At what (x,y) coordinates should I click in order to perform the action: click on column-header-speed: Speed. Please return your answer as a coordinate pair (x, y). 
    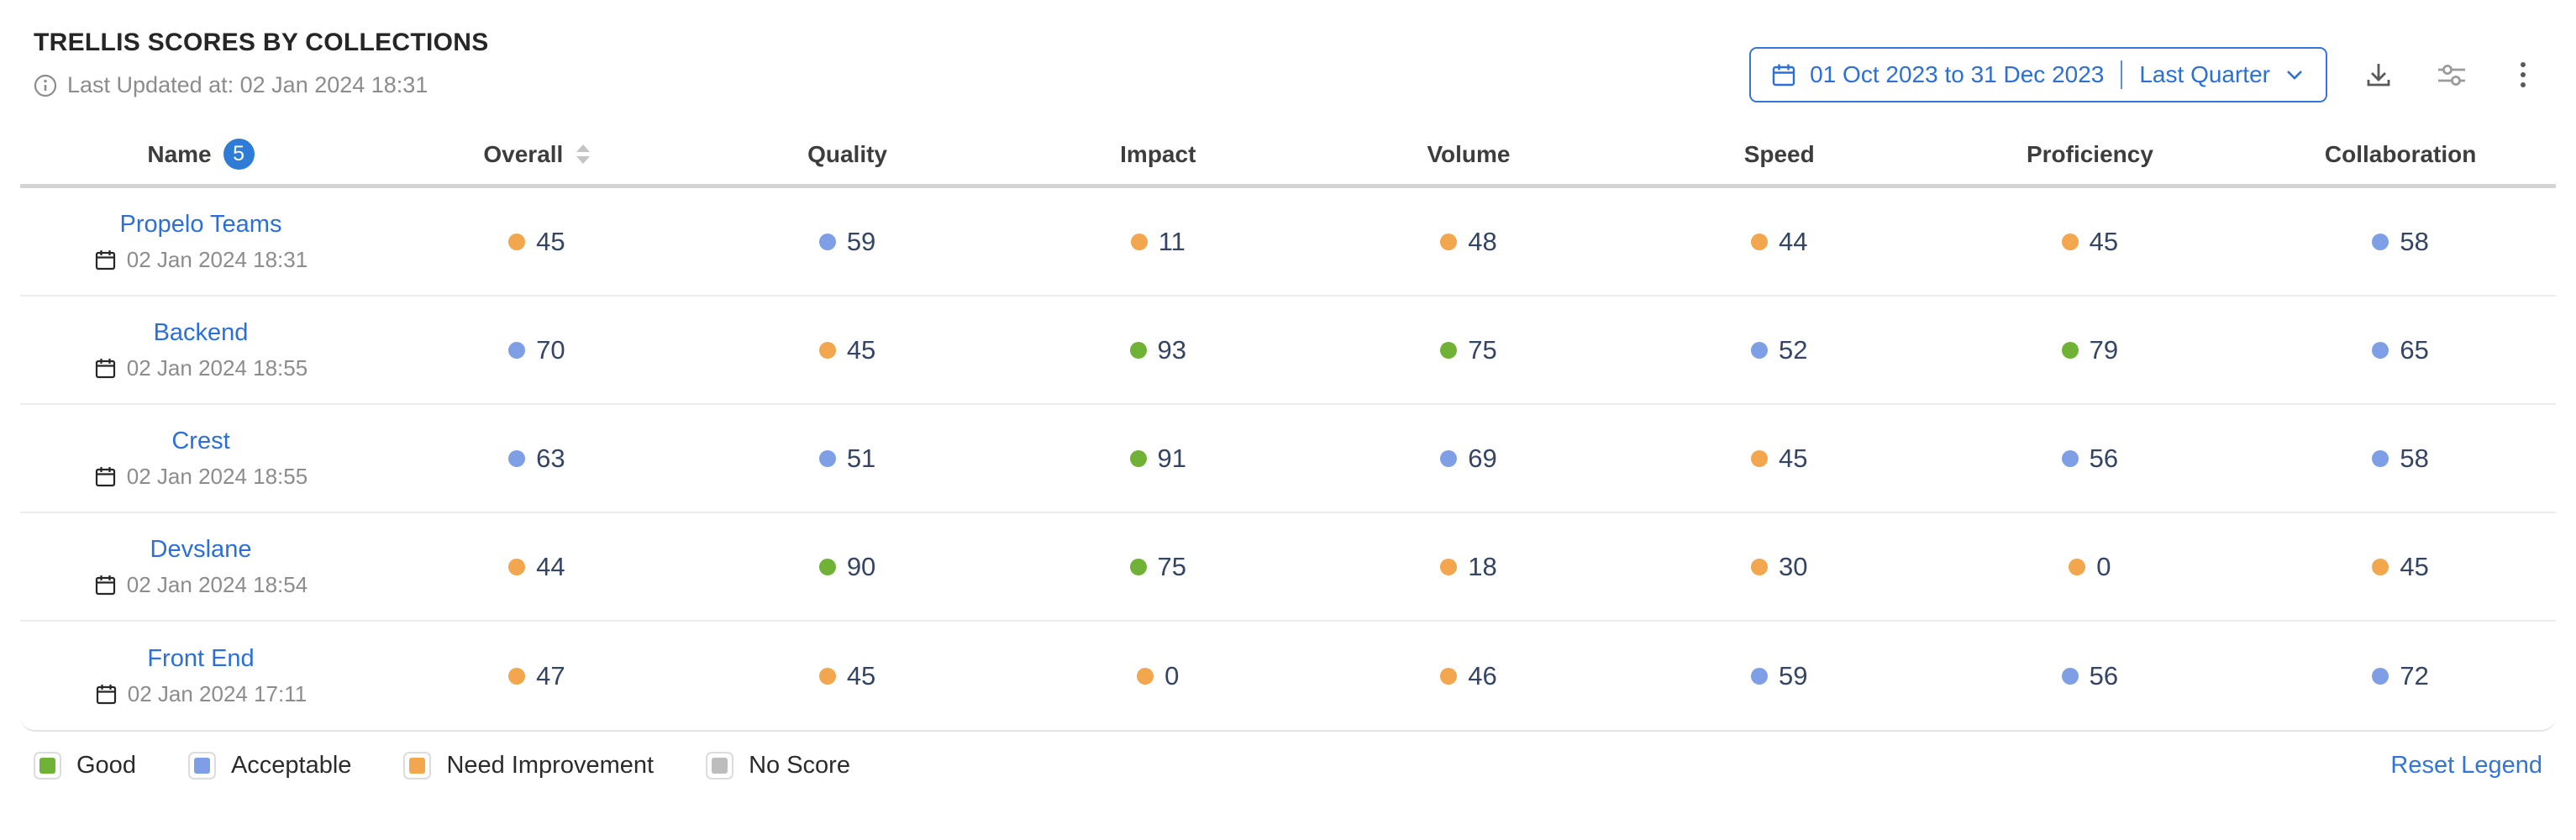
    Looking at the image, I should click on (1779, 154).